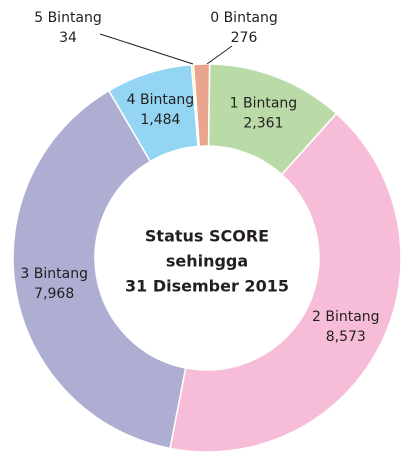 This screenshot has width=405, height=458. What do you see at coordinates (244, 38) in the screenshot?
I see `value-label: 276` at bounding box center [244, 38].